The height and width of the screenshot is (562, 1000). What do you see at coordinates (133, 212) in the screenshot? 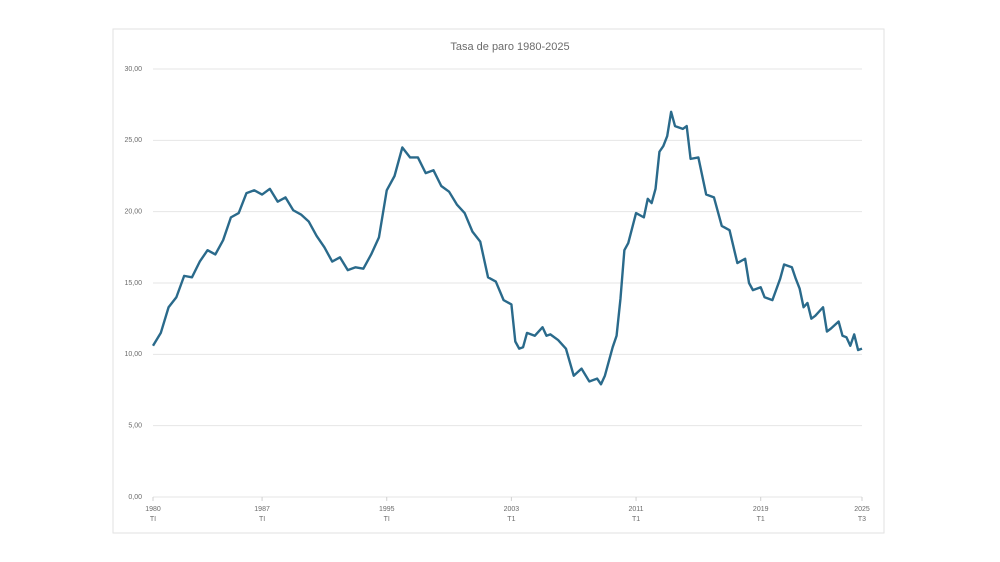
I see `y-tick-label: 20,00` at bounding box center [133, 212].